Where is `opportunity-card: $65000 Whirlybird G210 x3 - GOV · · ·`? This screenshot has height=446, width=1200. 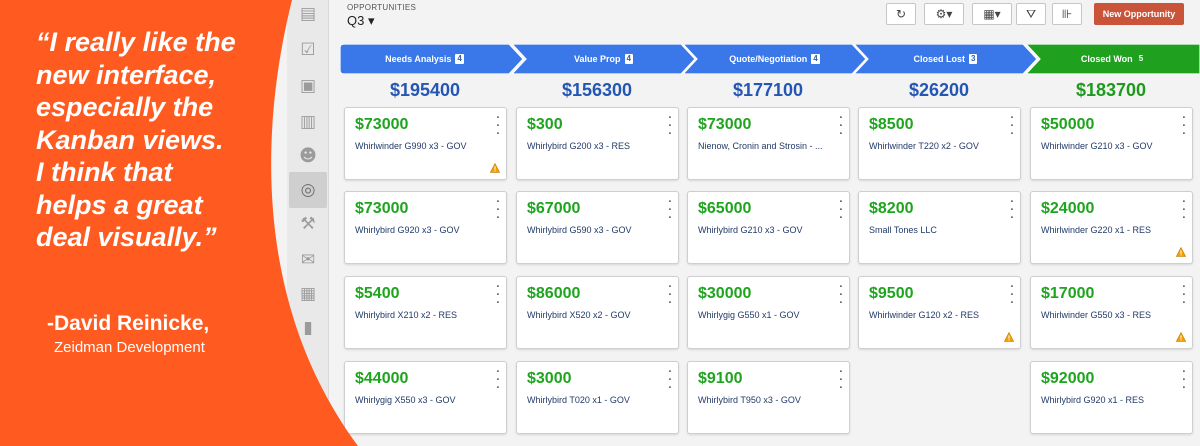
opportunity-card: $65000 Whirlybird G210 x3 - GOV · · · is located at coordinates (768, 227).